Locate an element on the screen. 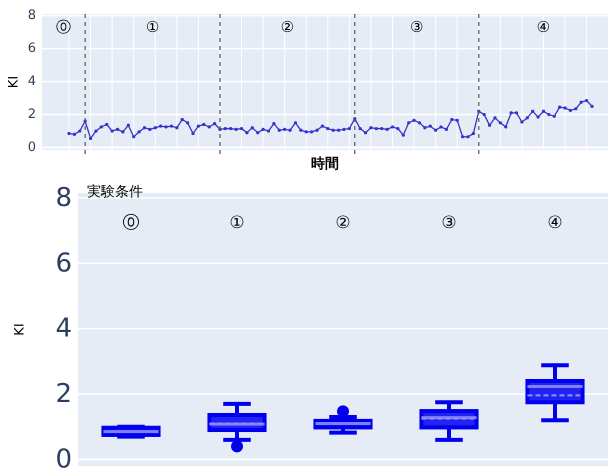 Image resolution: width=610 pixels, height=475 pixels. x-tick-label: ④ is located at coordinates (555, 223).